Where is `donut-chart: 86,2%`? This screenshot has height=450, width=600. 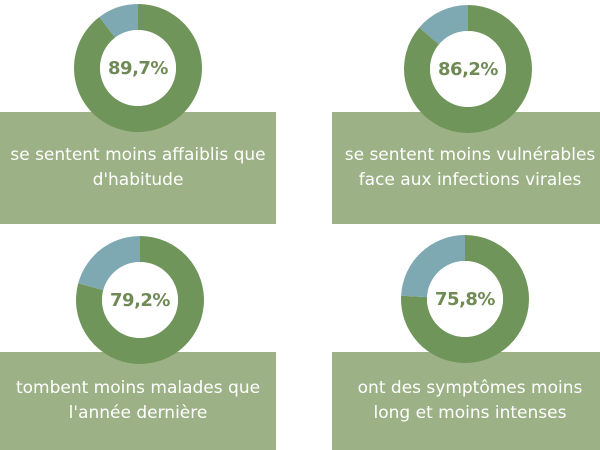 donut-chart: 86,2% is located at coordinates (468, 69).